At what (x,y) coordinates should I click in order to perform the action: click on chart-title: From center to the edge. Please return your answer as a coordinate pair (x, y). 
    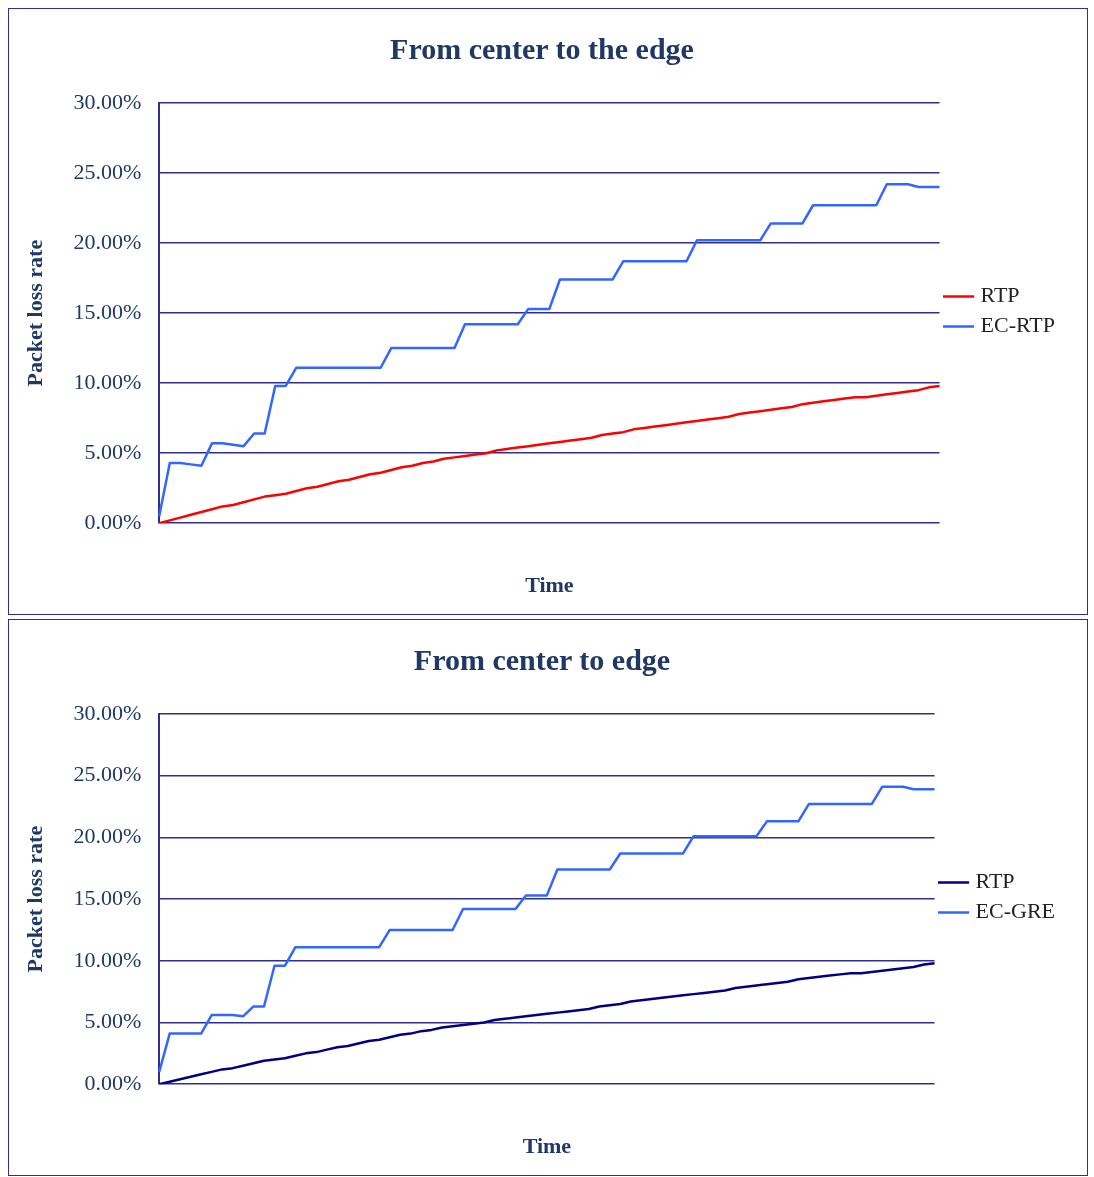
    Looking at the image, I should click on (542, 48).